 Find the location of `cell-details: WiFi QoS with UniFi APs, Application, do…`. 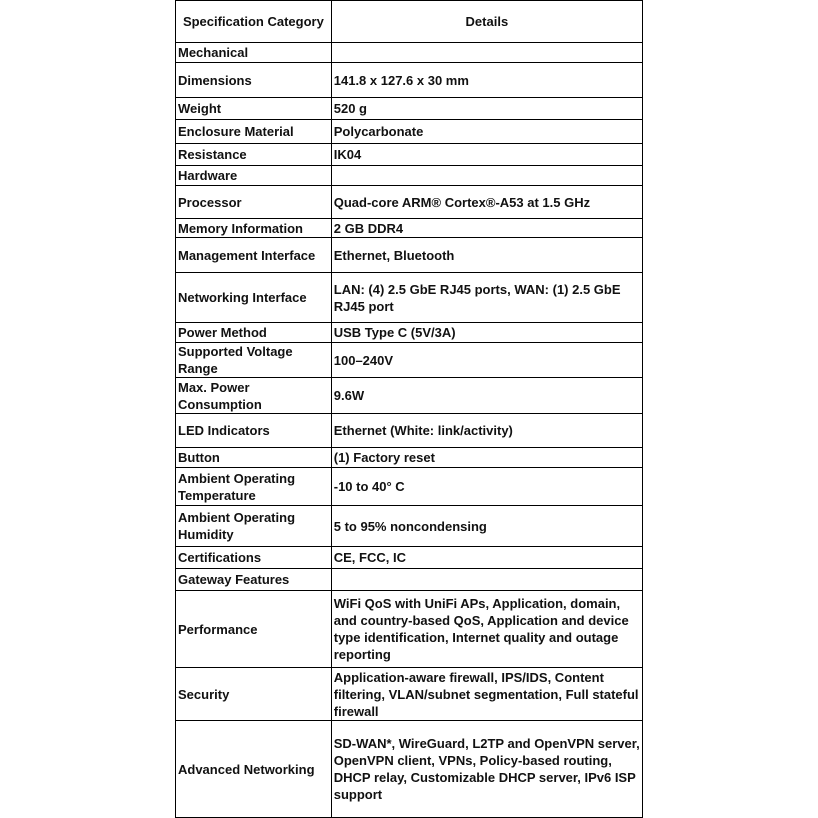

cell-details: WiFi QoS with UniFi APs, Application, do… is located at coordinates (487, 629).